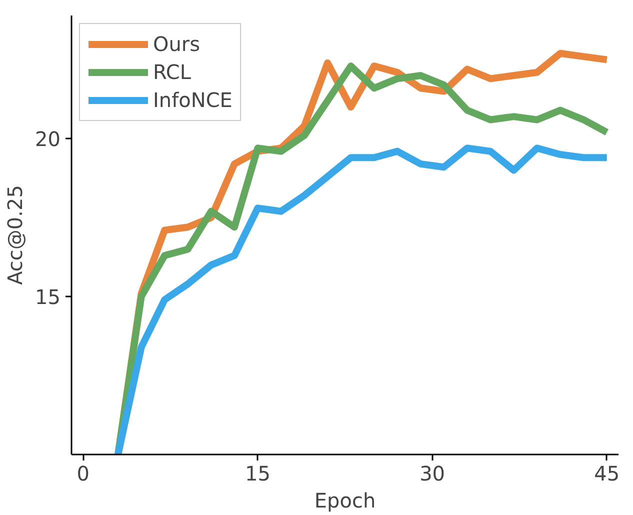 The height and width of the screenshot is (515, 633). Describe the element at coordinates (192, 100) in the screenshot. I see `legend-label: InfoNCE` at that location.